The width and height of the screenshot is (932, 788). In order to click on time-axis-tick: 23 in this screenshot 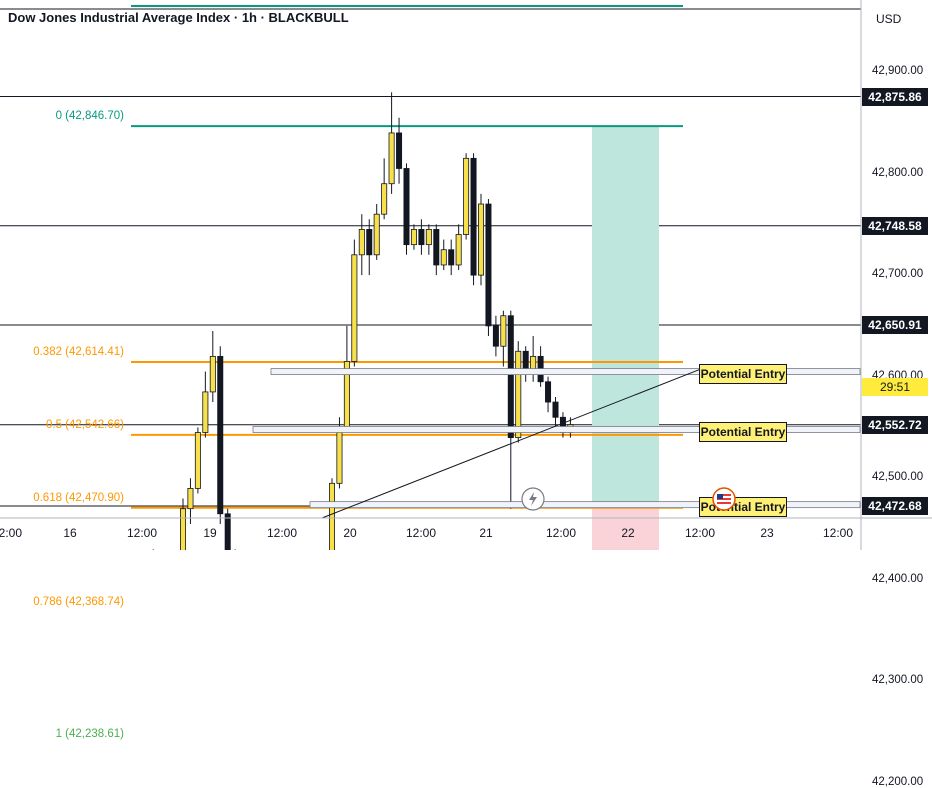, I will do `click(767, 533)`.